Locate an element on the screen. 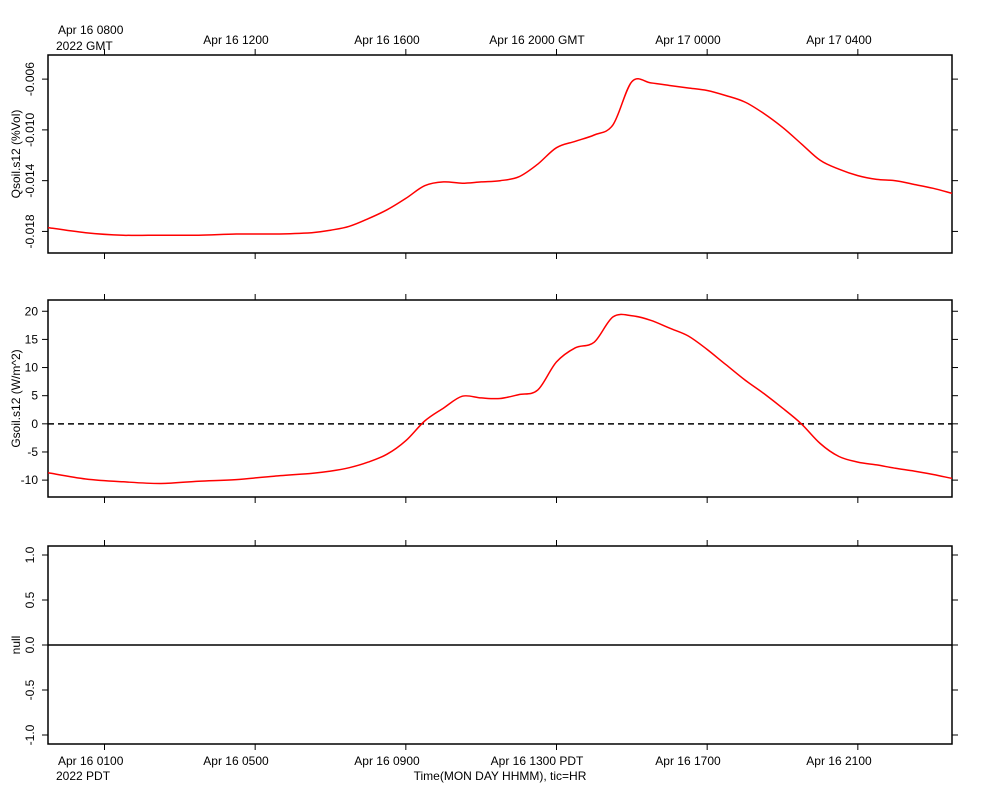  bottom-first-label-line1: Apr 16 0100 is located at coordinates (91, 761).